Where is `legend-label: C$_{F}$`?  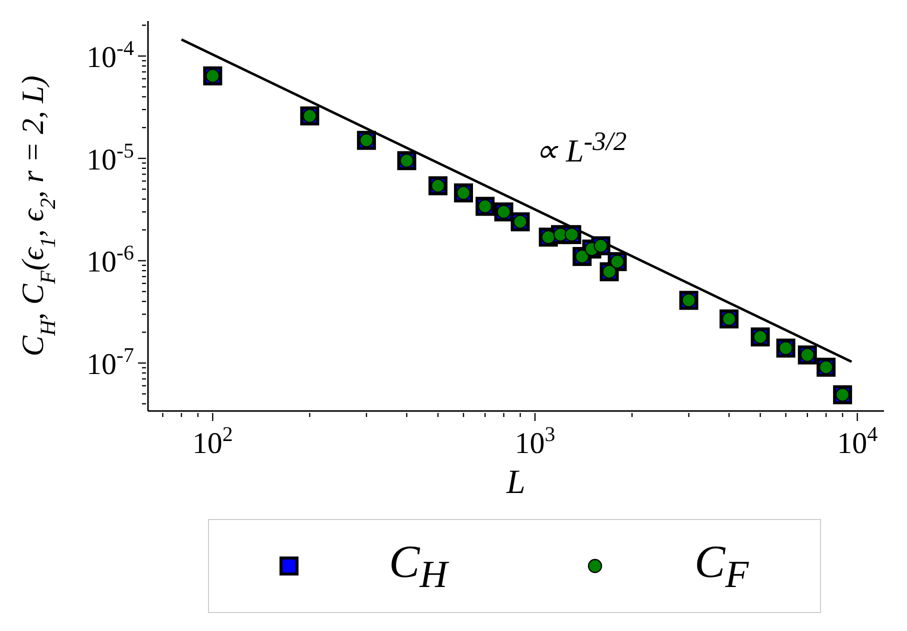 legend-label: C$_{F}$ is located at coordinates (721, 566).